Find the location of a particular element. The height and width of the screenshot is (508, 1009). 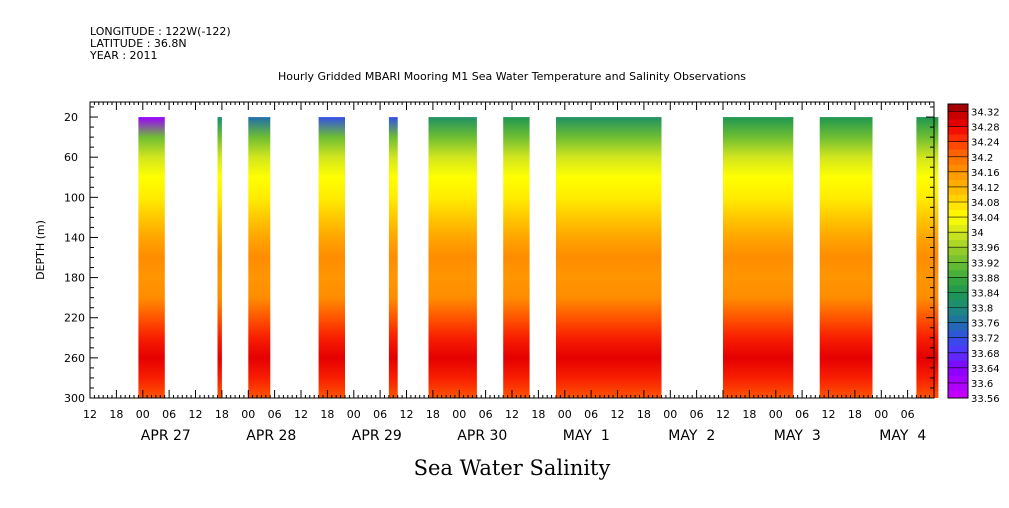

colorbar-label: 34.08 is located at coordinates (985, 203).